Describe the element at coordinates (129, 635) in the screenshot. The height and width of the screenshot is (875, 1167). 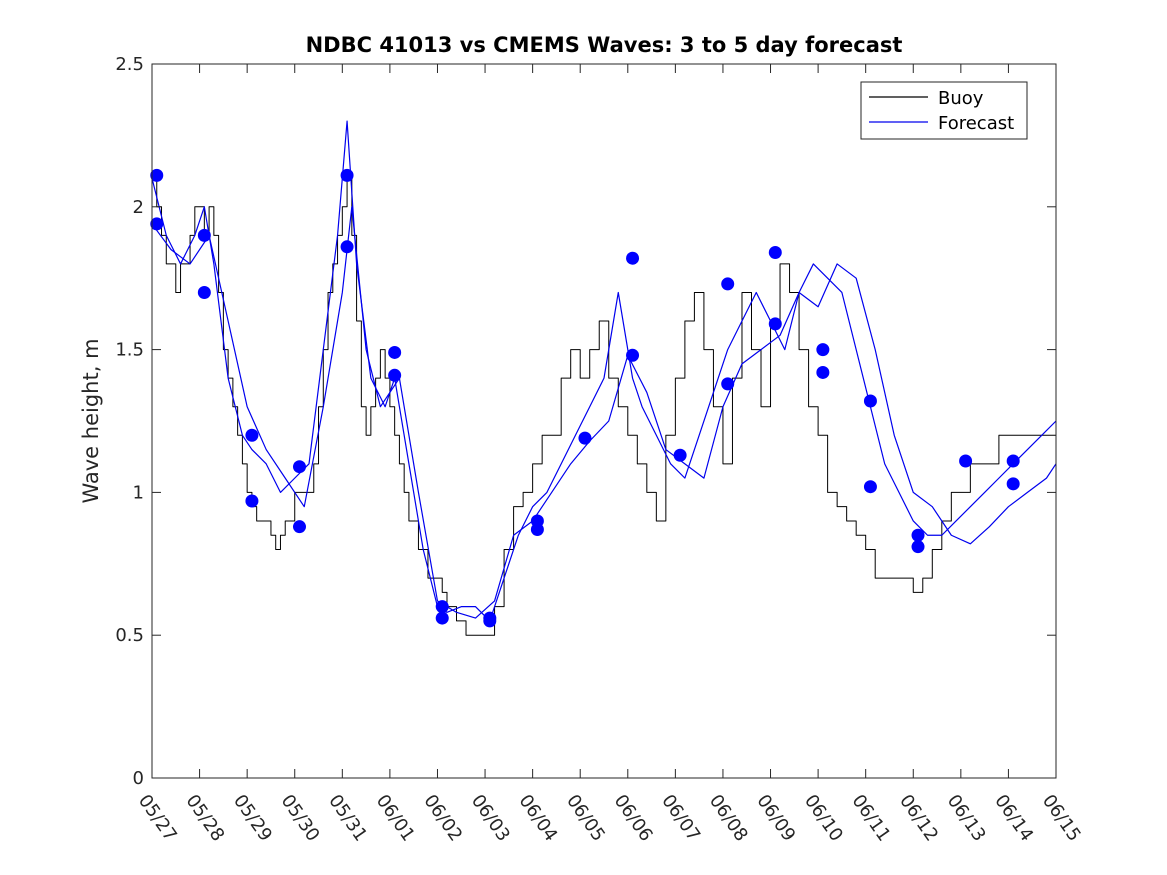
I see `y-tick-label: 0.5` at that location.